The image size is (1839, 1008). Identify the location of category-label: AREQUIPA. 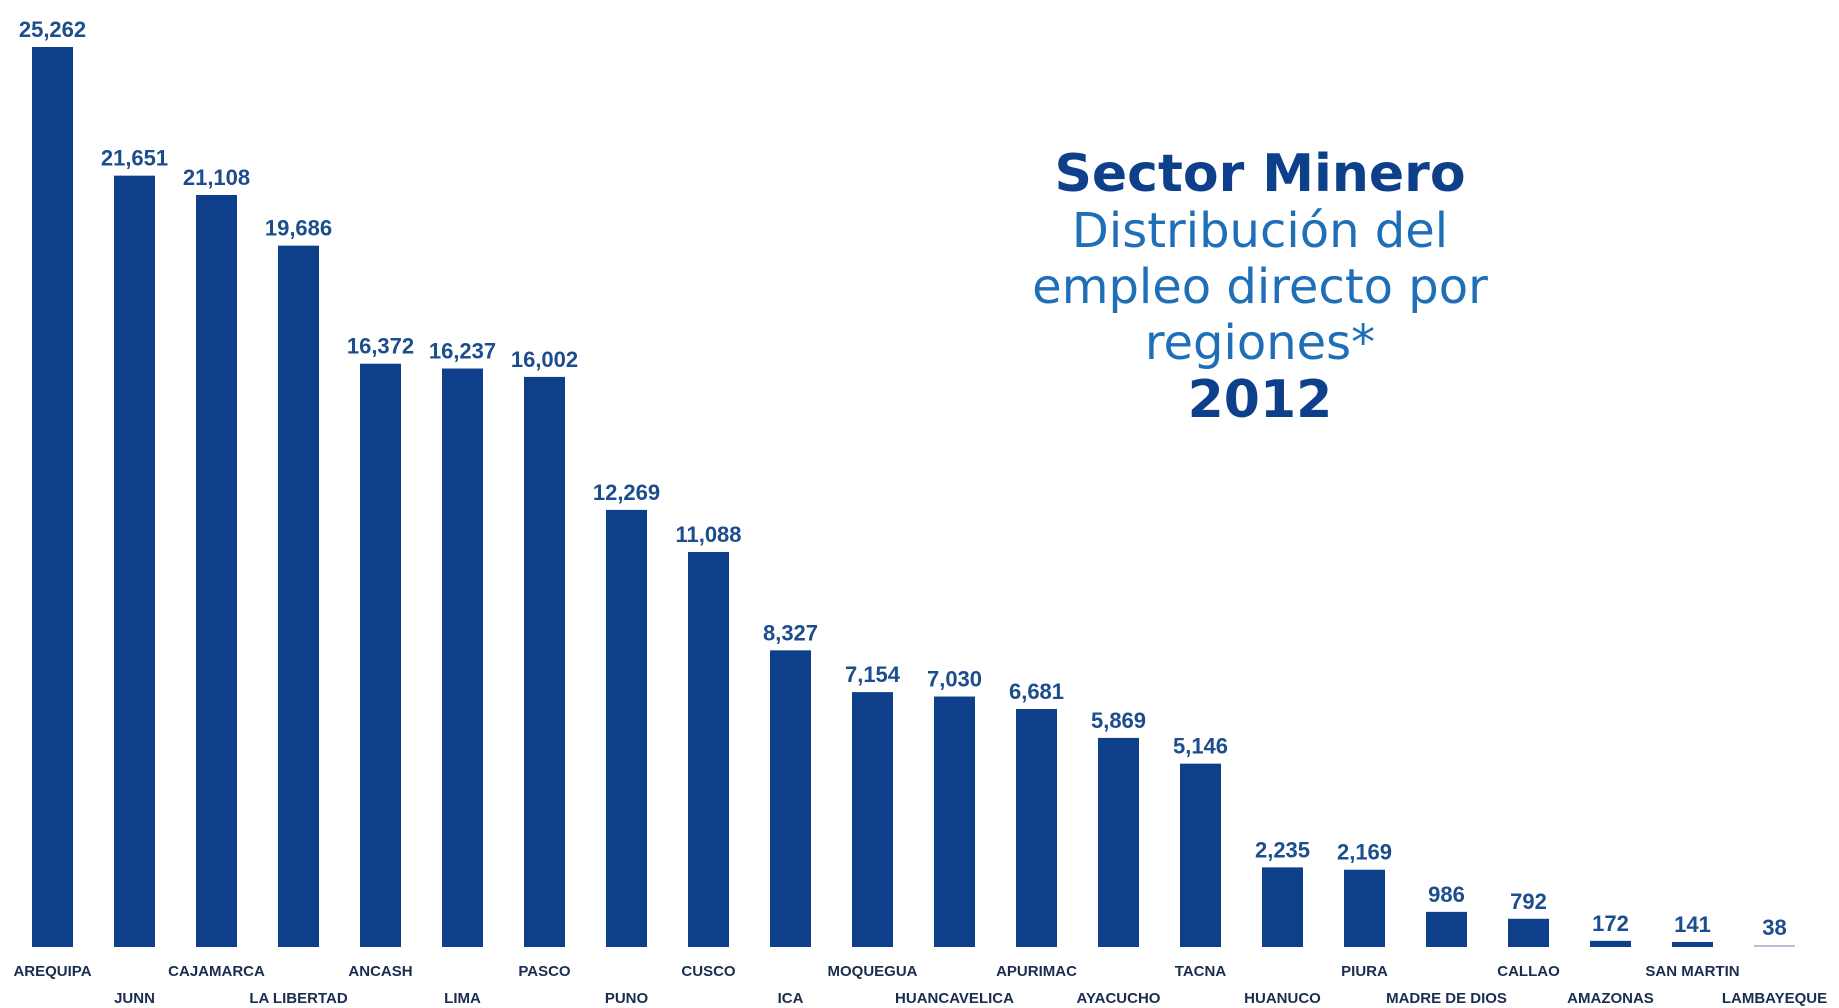
(52, 971).